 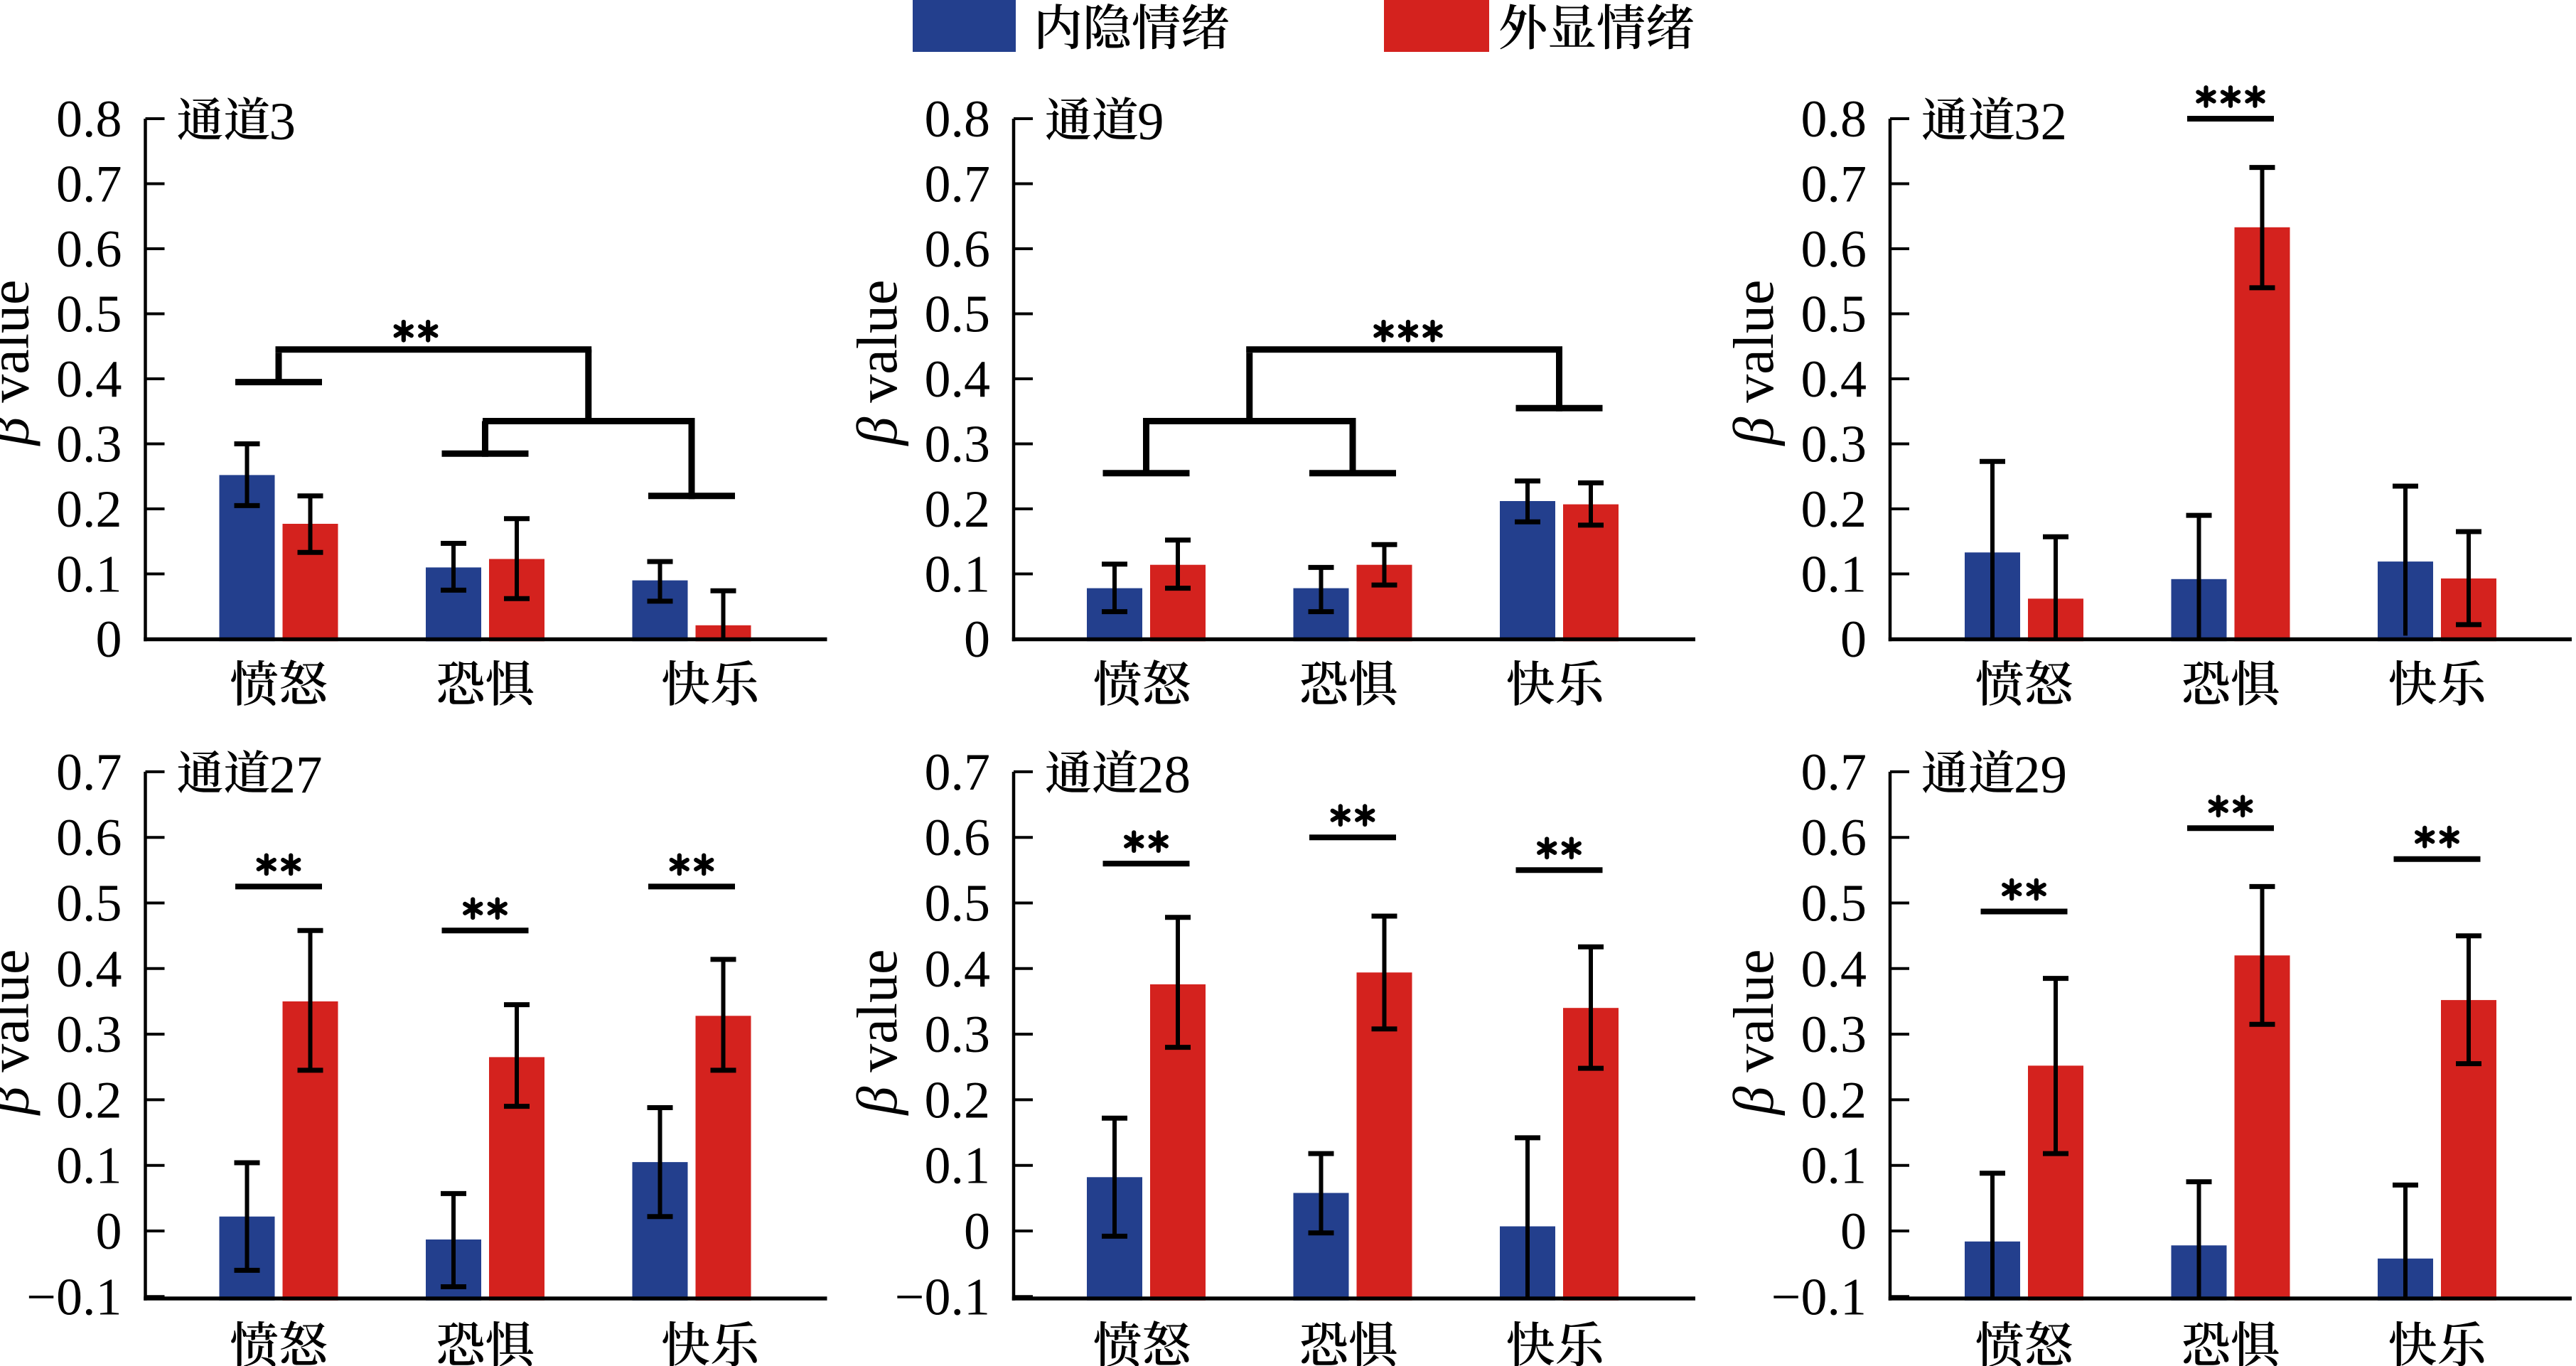 What do you see at coordinates (1150, 121) in the screenshot?
I see `svg-text: 9` at bounding box center [1150, 121].